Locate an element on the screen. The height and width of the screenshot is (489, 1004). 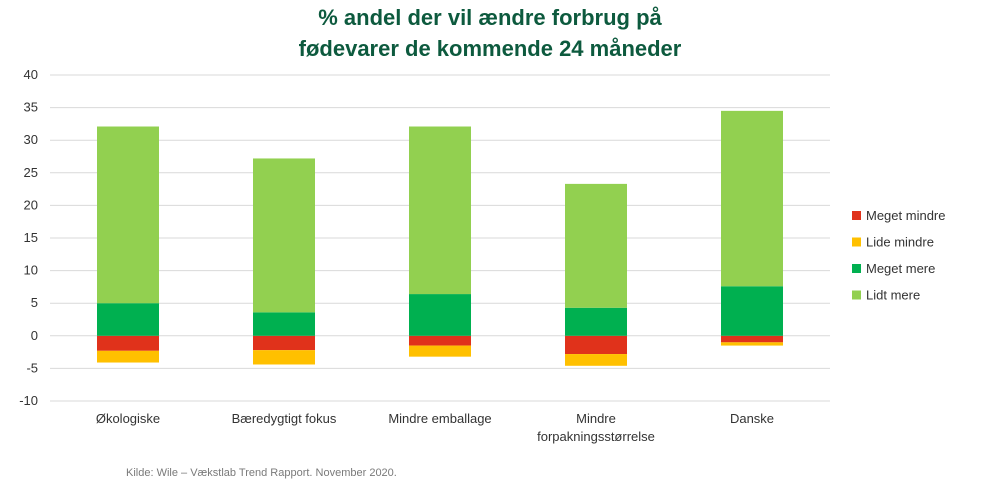
legend-label: Meget mere is located at coordinates (900, 268).